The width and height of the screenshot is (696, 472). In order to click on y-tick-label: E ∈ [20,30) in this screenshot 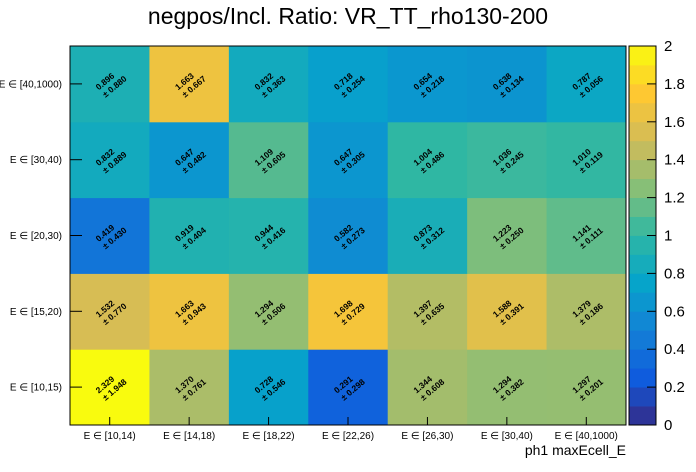, I will do `click(36, 236)`.